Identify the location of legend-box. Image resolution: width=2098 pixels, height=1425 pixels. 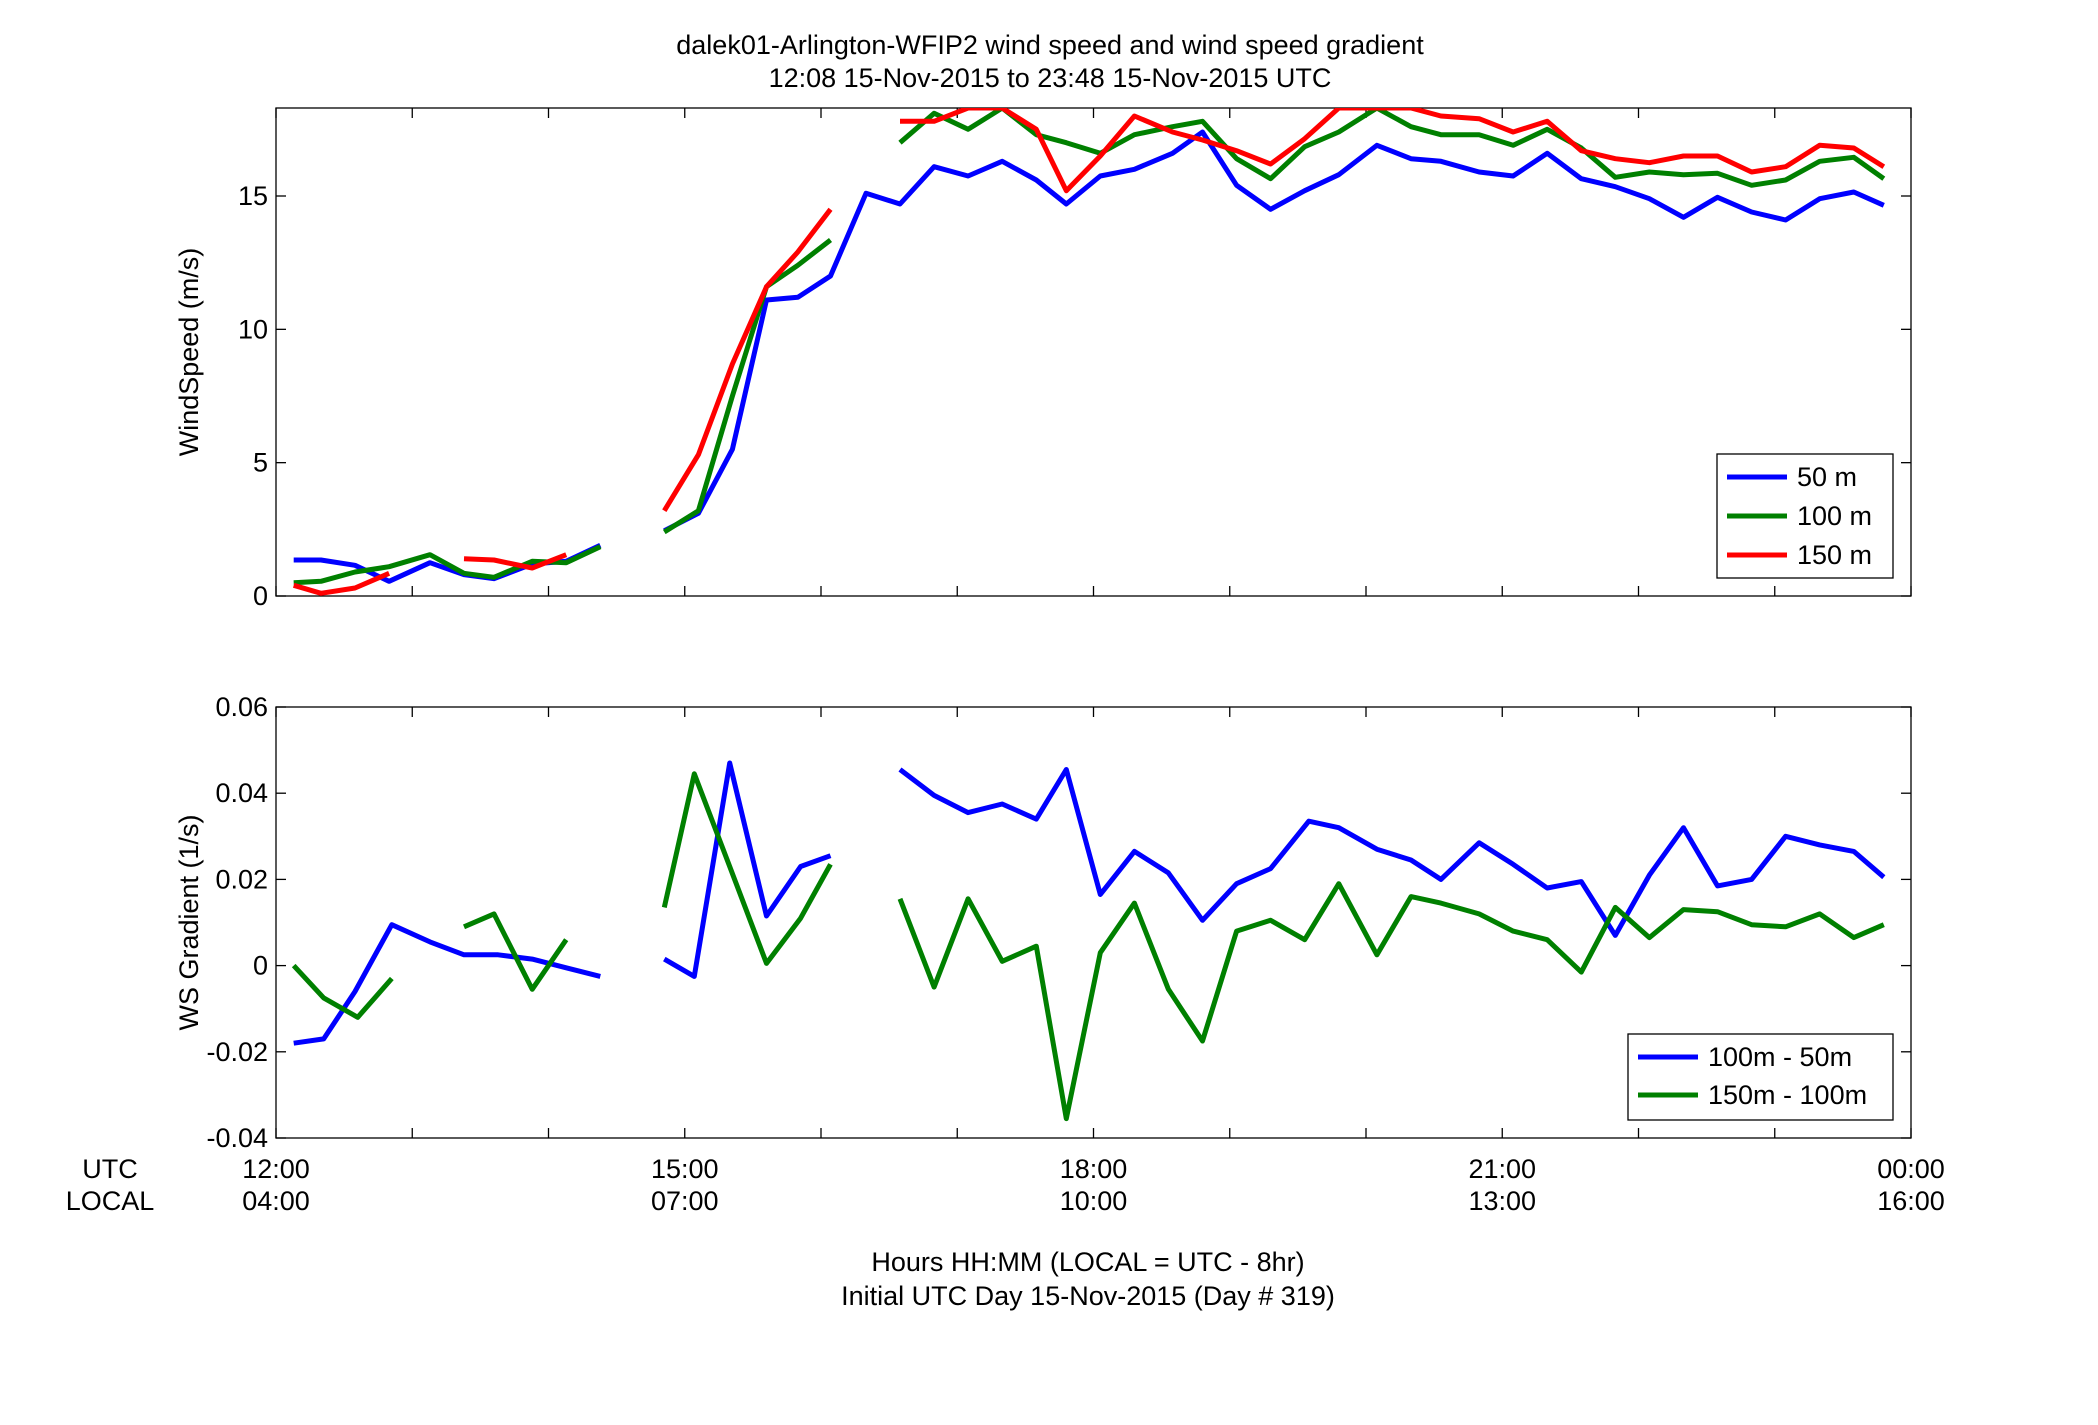
(1760, 1077).